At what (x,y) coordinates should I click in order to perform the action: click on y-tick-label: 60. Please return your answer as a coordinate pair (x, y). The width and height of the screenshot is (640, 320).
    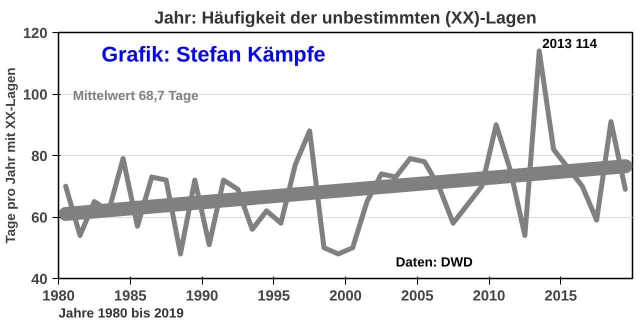
    Looking at the image, I should click on (39, 218).